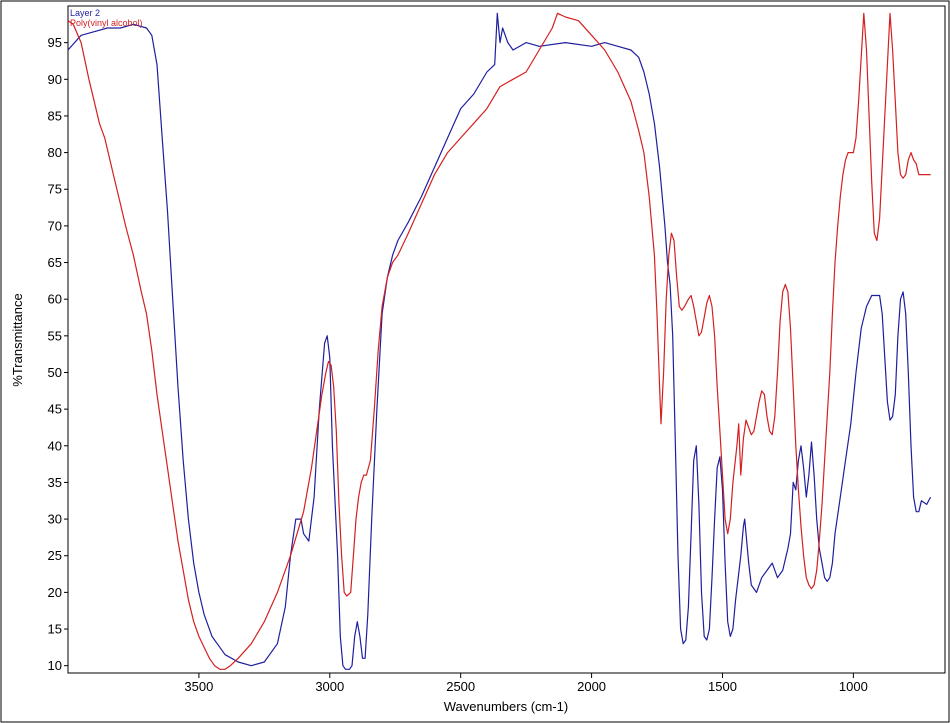  What do you see at coordinates (55, 225) in the screenshot?
I see `y-tick-label: 70` at bounding box center [55, 225].